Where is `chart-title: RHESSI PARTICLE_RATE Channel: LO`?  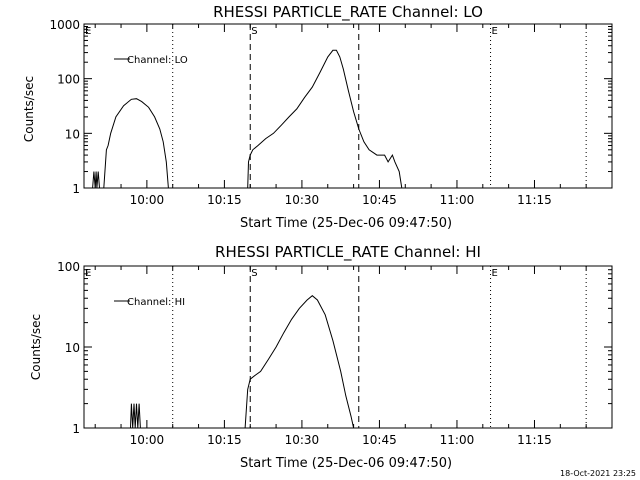
chart-title: RHESSI PARTICLE_RATE Channel: LO is located at coordinates (348, 12).